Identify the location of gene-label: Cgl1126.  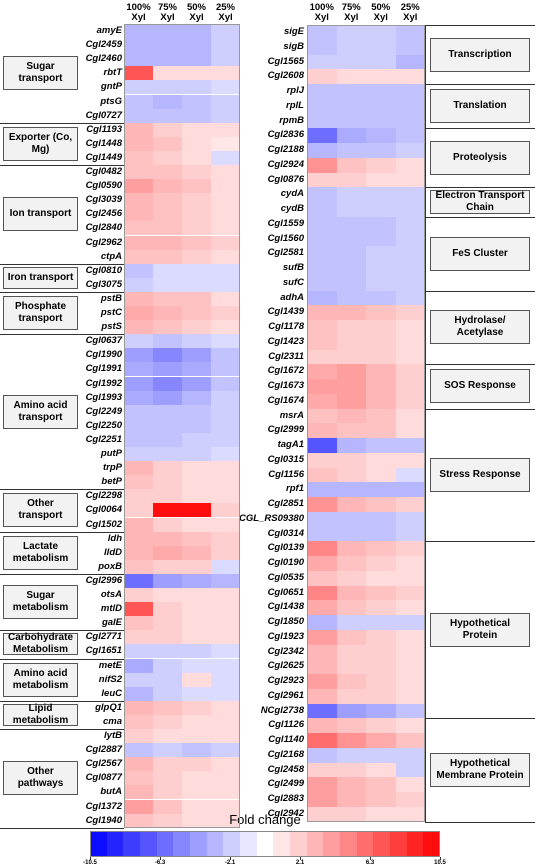
(286, 725).